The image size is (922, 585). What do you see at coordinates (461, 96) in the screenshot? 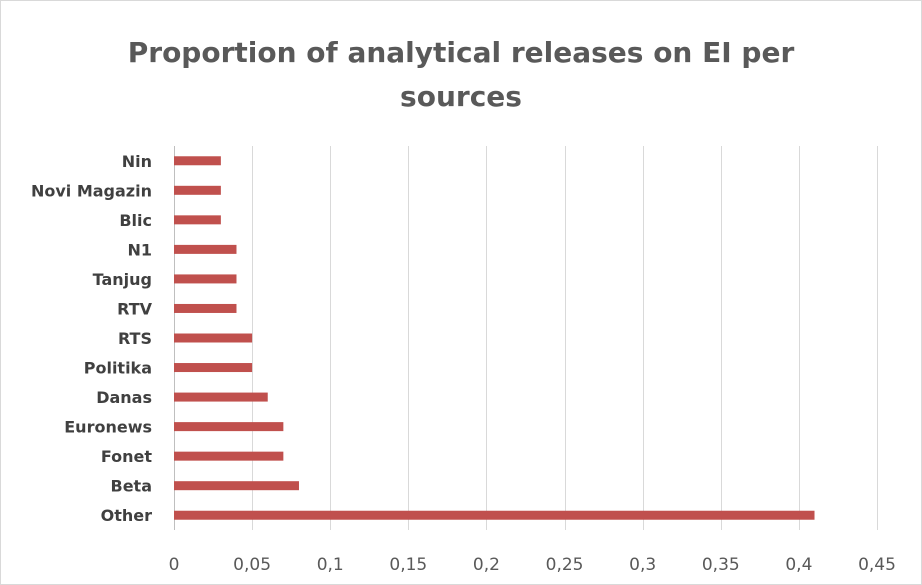
I see `chart-title-line-2: sources` at bounding box center [461, 96].